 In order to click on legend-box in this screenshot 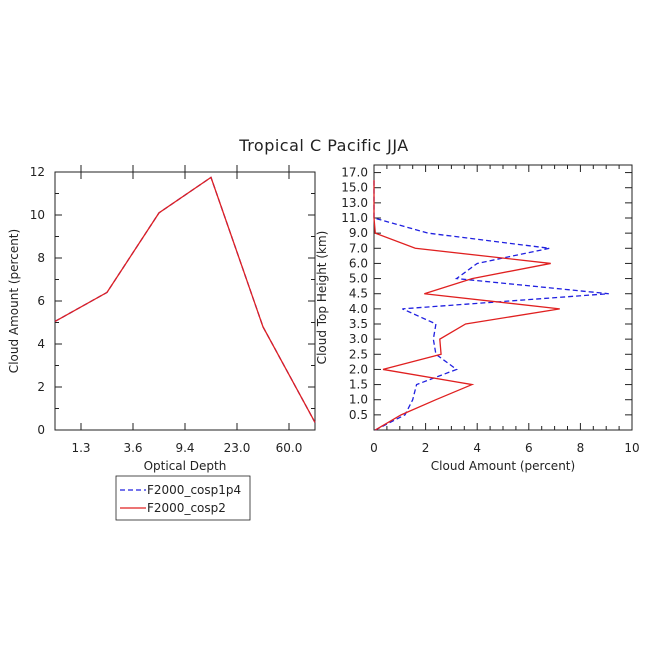, I will do `click(183, 498)`.